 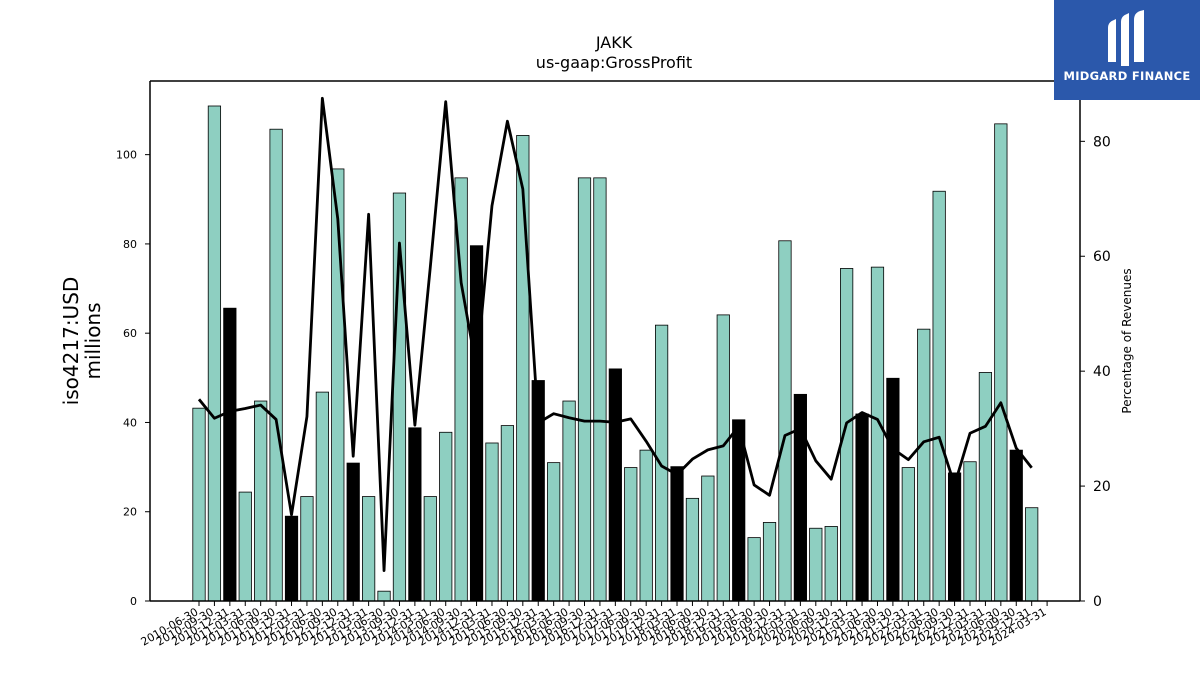 I want to click on left-tick-label: 40, so click(x=130, y=422).